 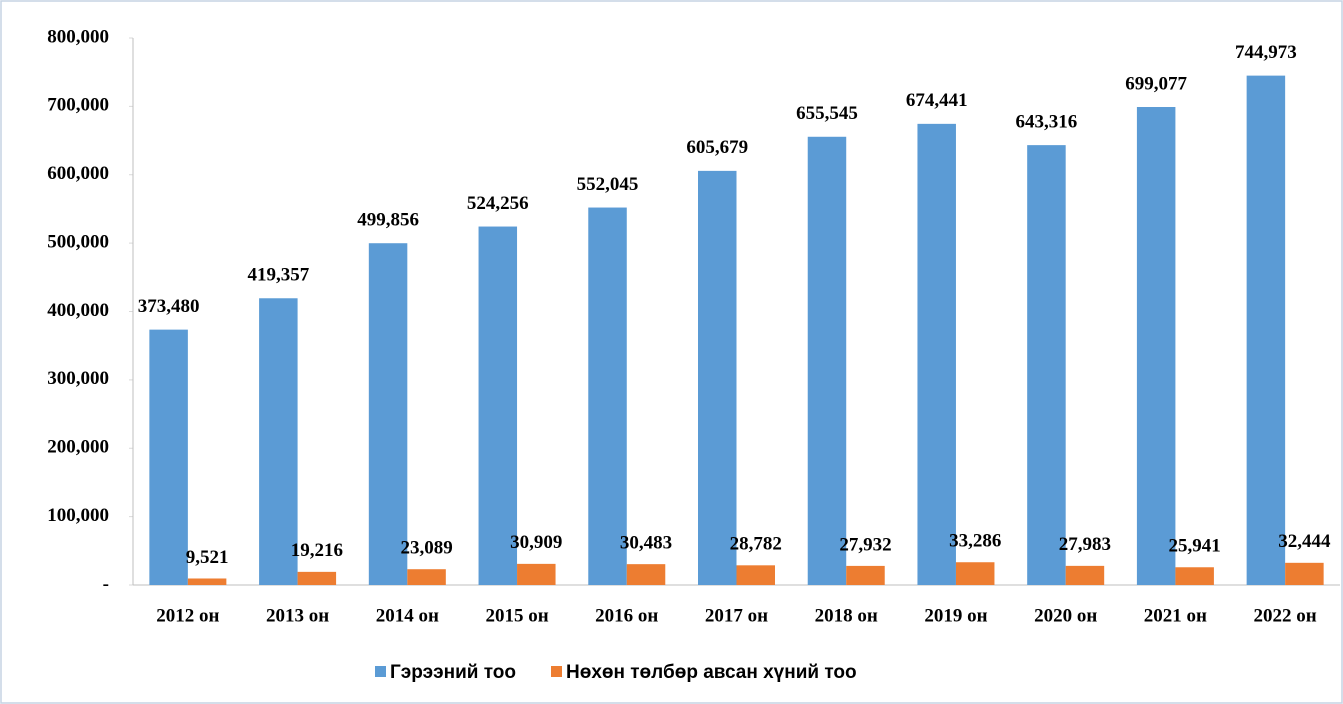 What do you see at coordinates (756, 544) in the screenshot?
I see `value-label: 28,782` at bounding box center [756, 544].